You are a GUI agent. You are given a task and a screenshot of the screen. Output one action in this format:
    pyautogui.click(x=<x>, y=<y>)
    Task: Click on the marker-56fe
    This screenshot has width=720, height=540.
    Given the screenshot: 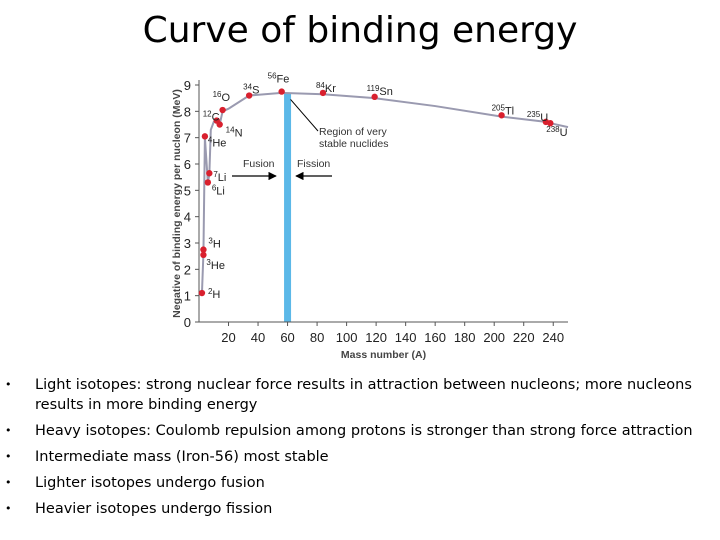 What is the action you would take?
    pyautogui.click(x=281, y=91)
    